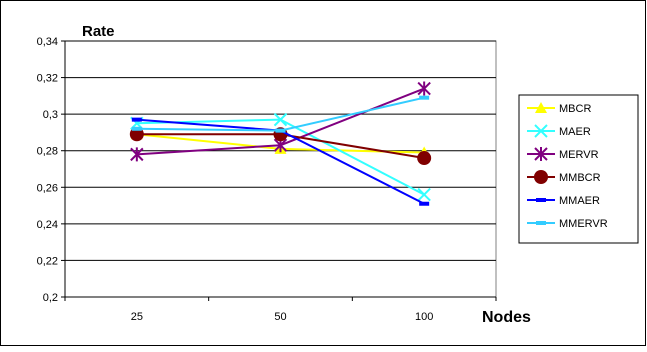 This screenshot has height=352, width=647. I want to click on legend-item: MBCR, so click(559, 108).